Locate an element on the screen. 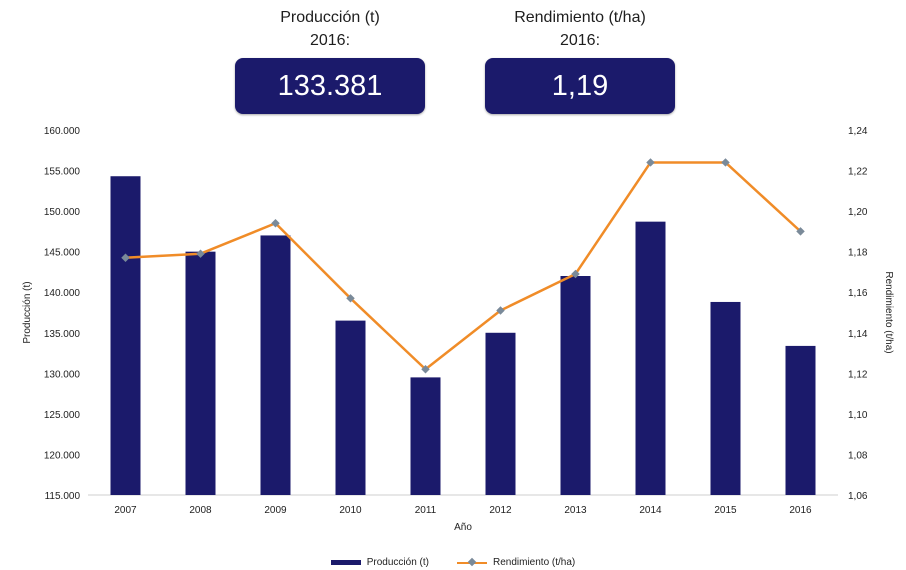 Image resolution: width=906 pixels, height=570 pixels. x-tick-label: 2011 is located at coordinates (426, 510).